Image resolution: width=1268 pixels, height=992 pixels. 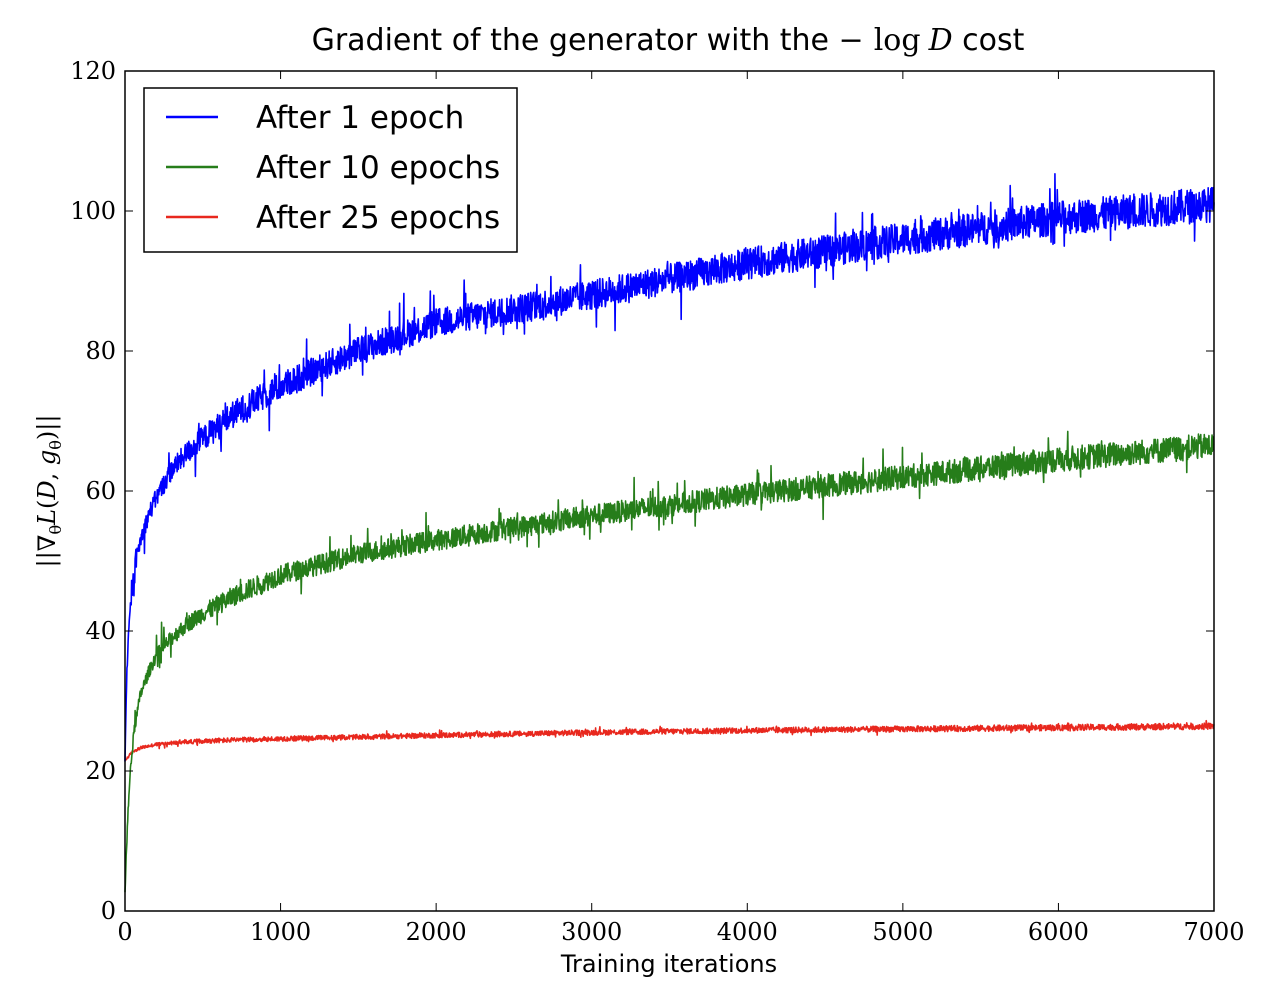 I want to click on legend-label-after-10-epochs: After 10 epochs, so click(x=378, y=168).